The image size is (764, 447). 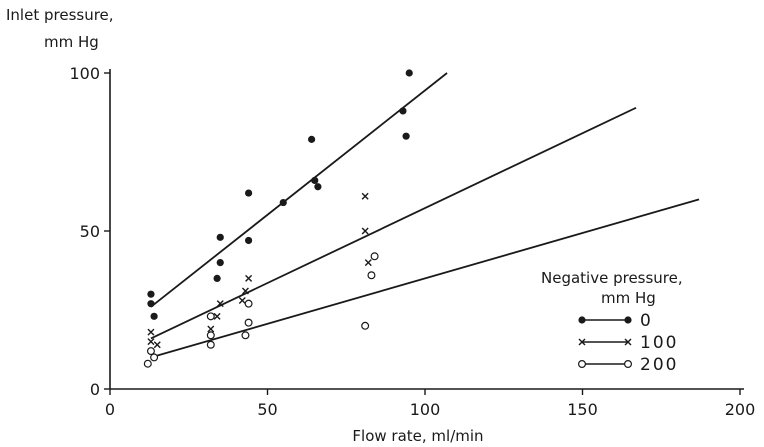 I want to click on x-tick-label: 50, so click(x=267, y=409).